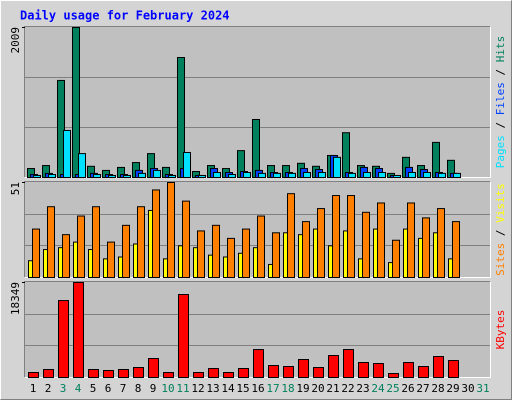 The width and height of the screenshot is (512, 400). I want to click on x-tick-label: 13, so click(212, 388).